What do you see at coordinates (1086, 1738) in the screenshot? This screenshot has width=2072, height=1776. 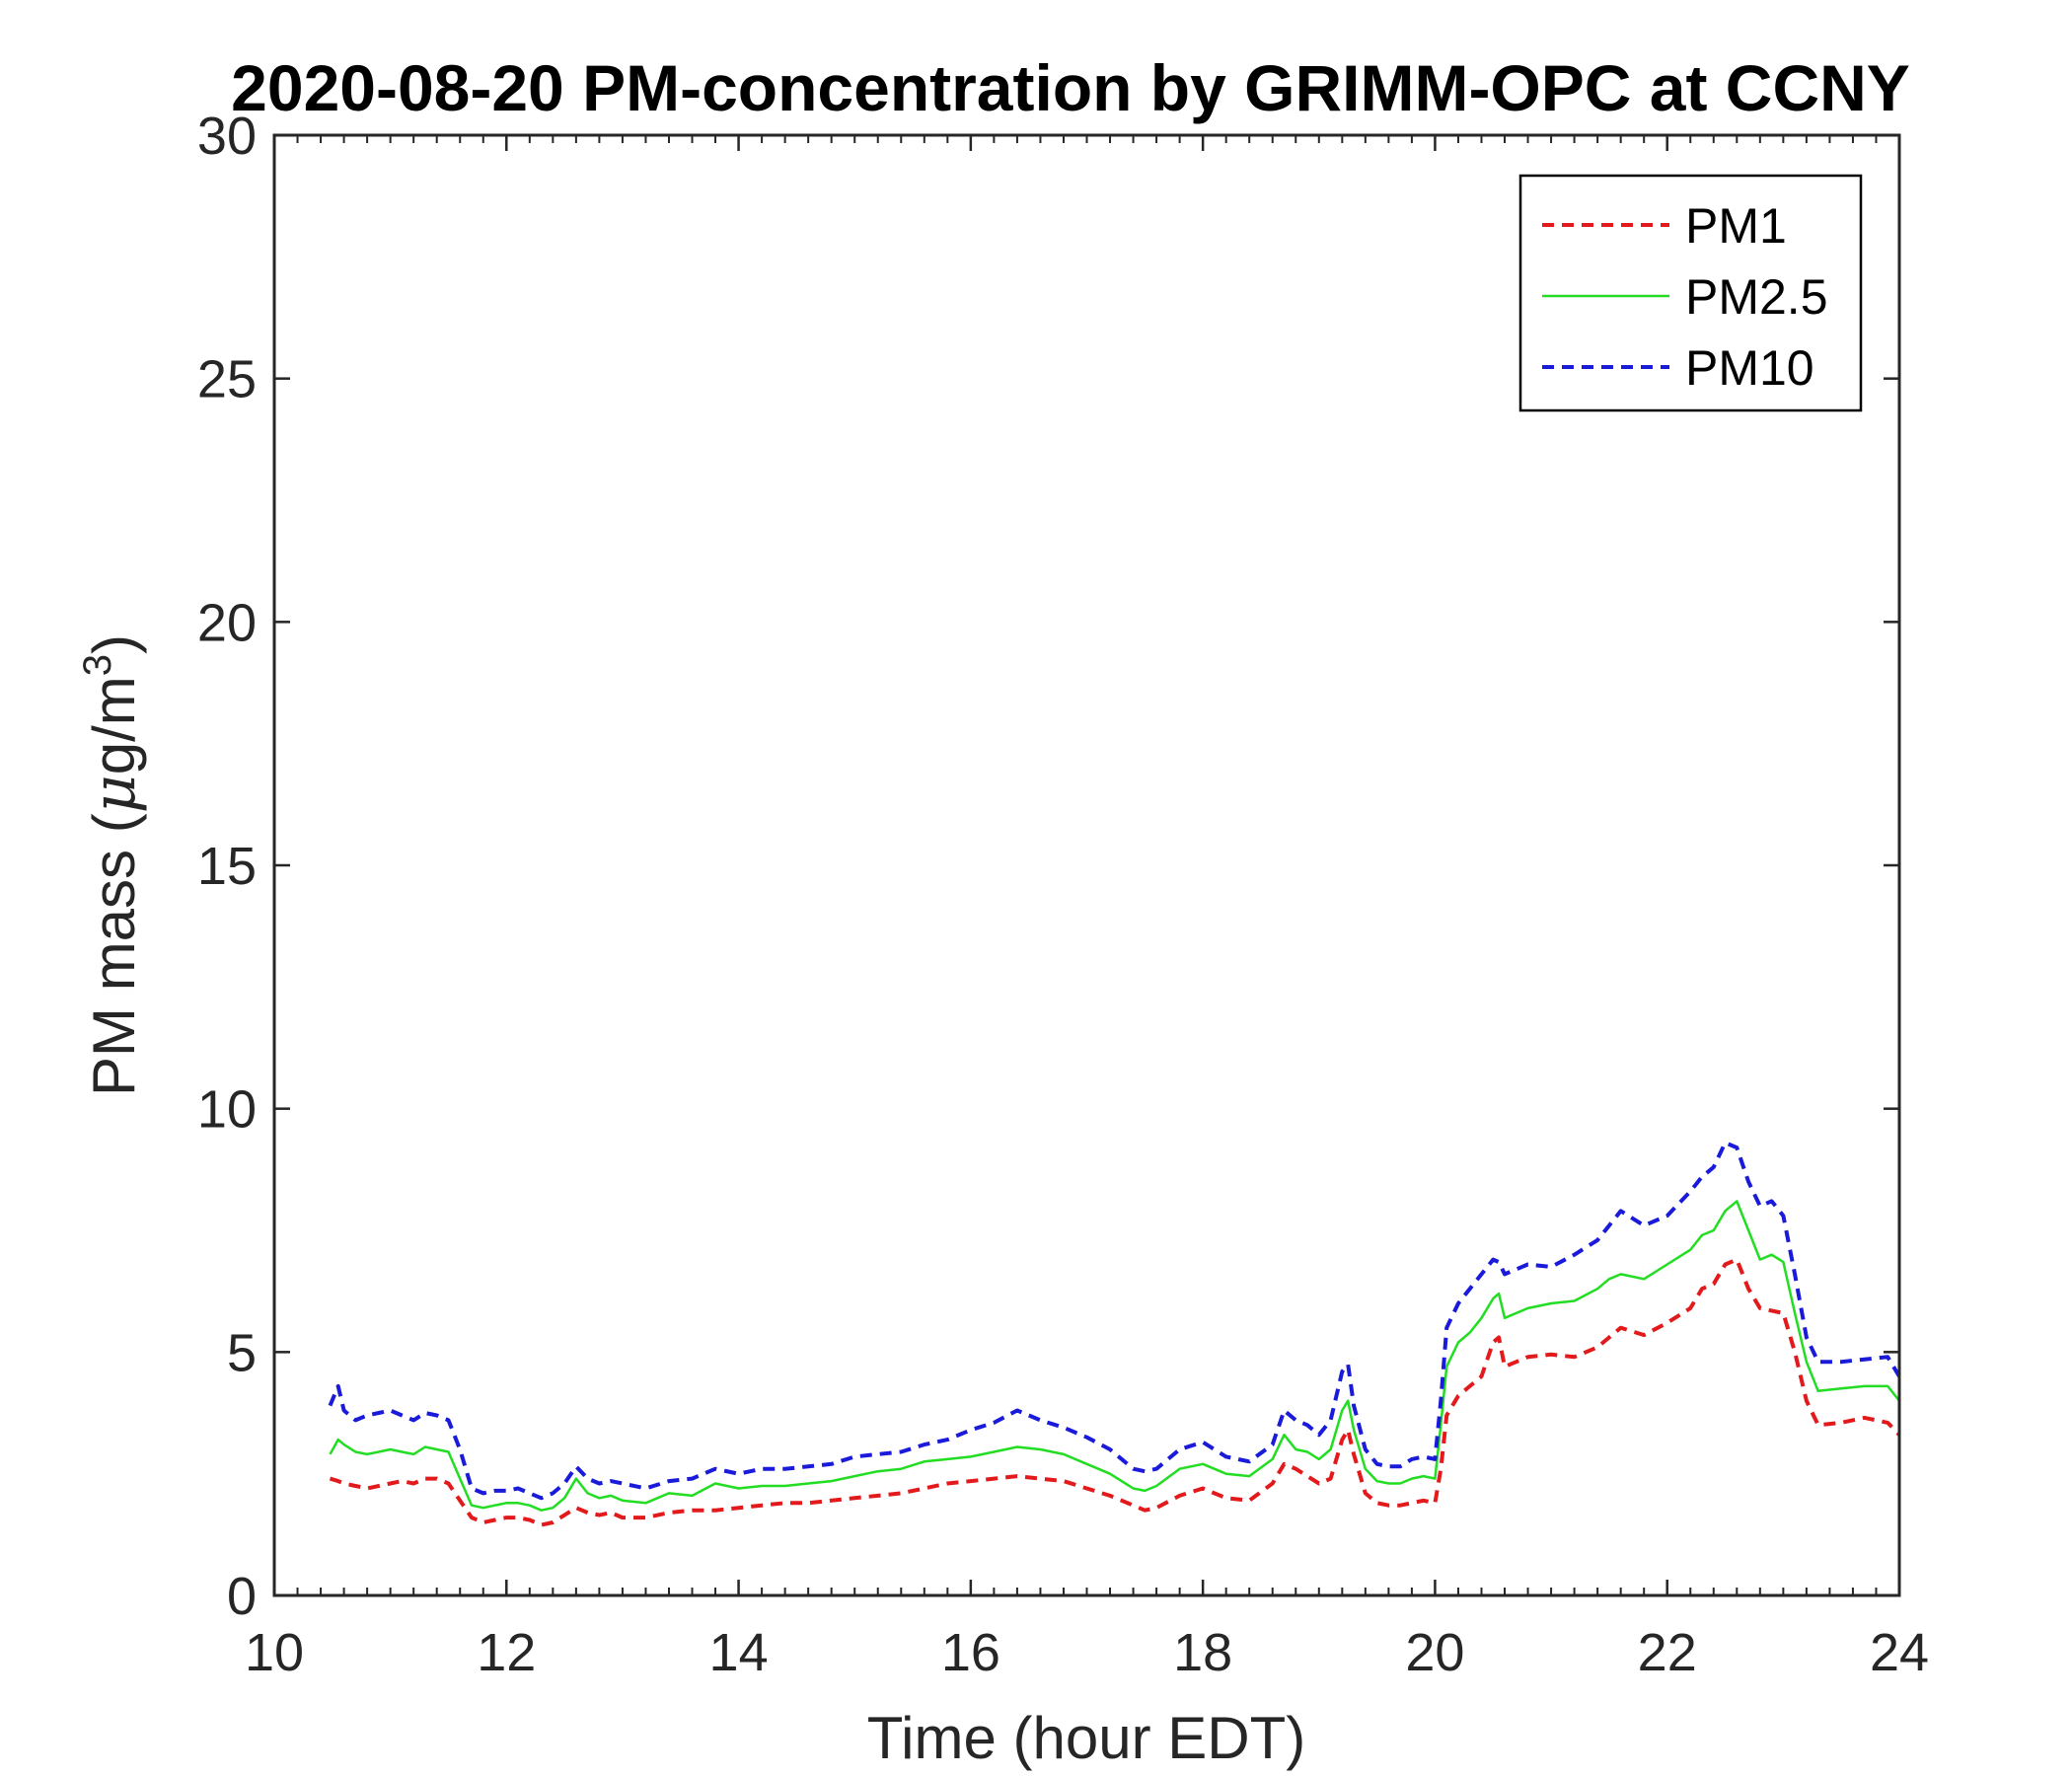 I see `x-axis-title: Time (hour EDT)` at bounding box center [1086, 1738].